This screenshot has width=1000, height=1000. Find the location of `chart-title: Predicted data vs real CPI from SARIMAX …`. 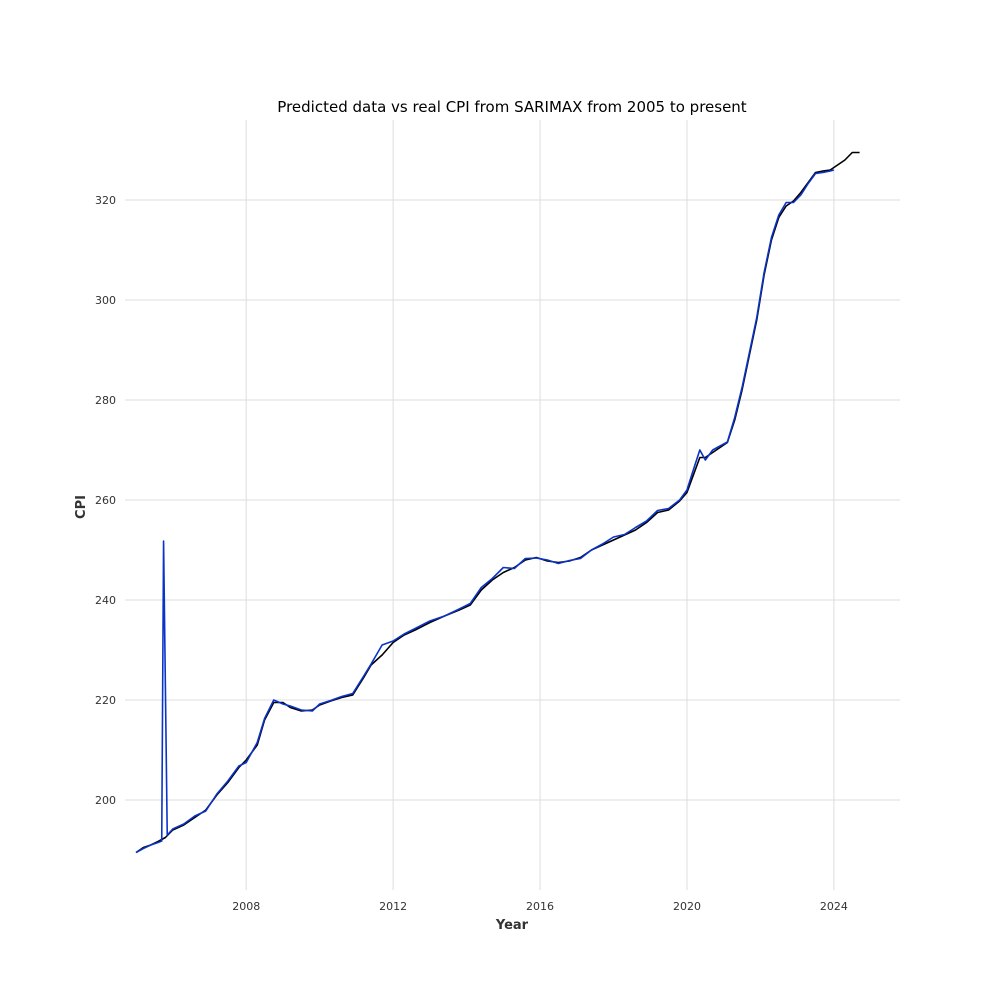

chart-title: Predicted data vs real CPI from SARIMAX … is located at coordinates (512, 107).